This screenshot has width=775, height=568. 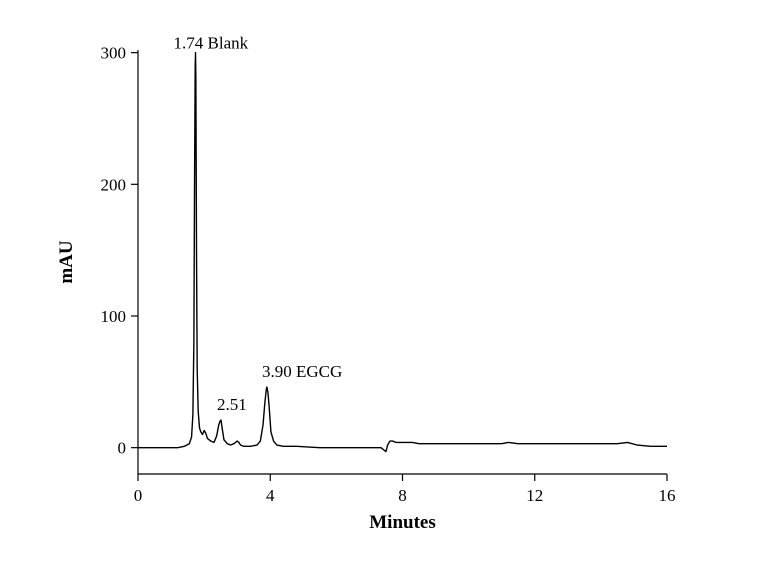 What do you see at coordinates (667, 495) in the screenshot?
I see `x-tick-label: 16` at bounding box center [667, 495].